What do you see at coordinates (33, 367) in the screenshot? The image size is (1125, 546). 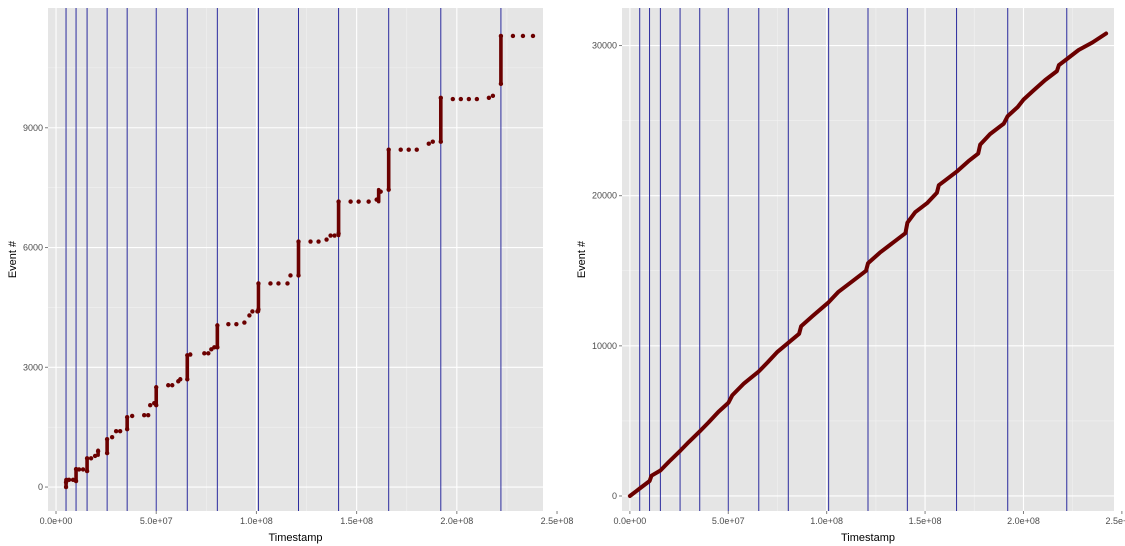 I see `y-tick-label: 3000` at bounding box center [33, 367].